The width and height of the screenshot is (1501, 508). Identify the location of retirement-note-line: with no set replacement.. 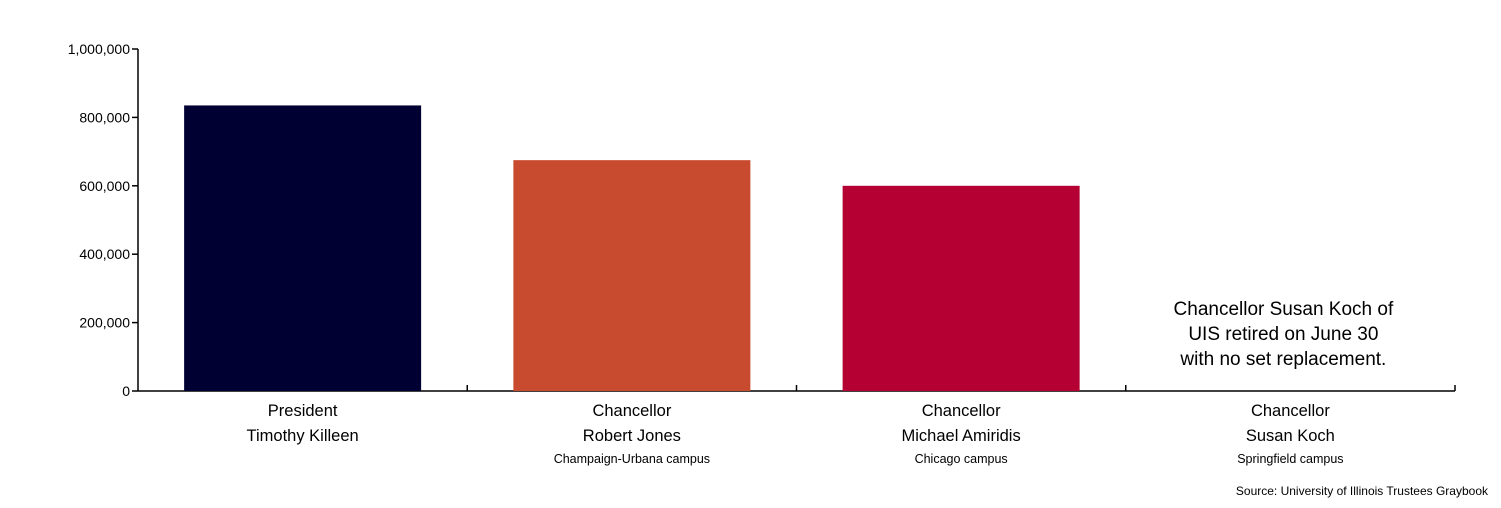
(1282, 359).